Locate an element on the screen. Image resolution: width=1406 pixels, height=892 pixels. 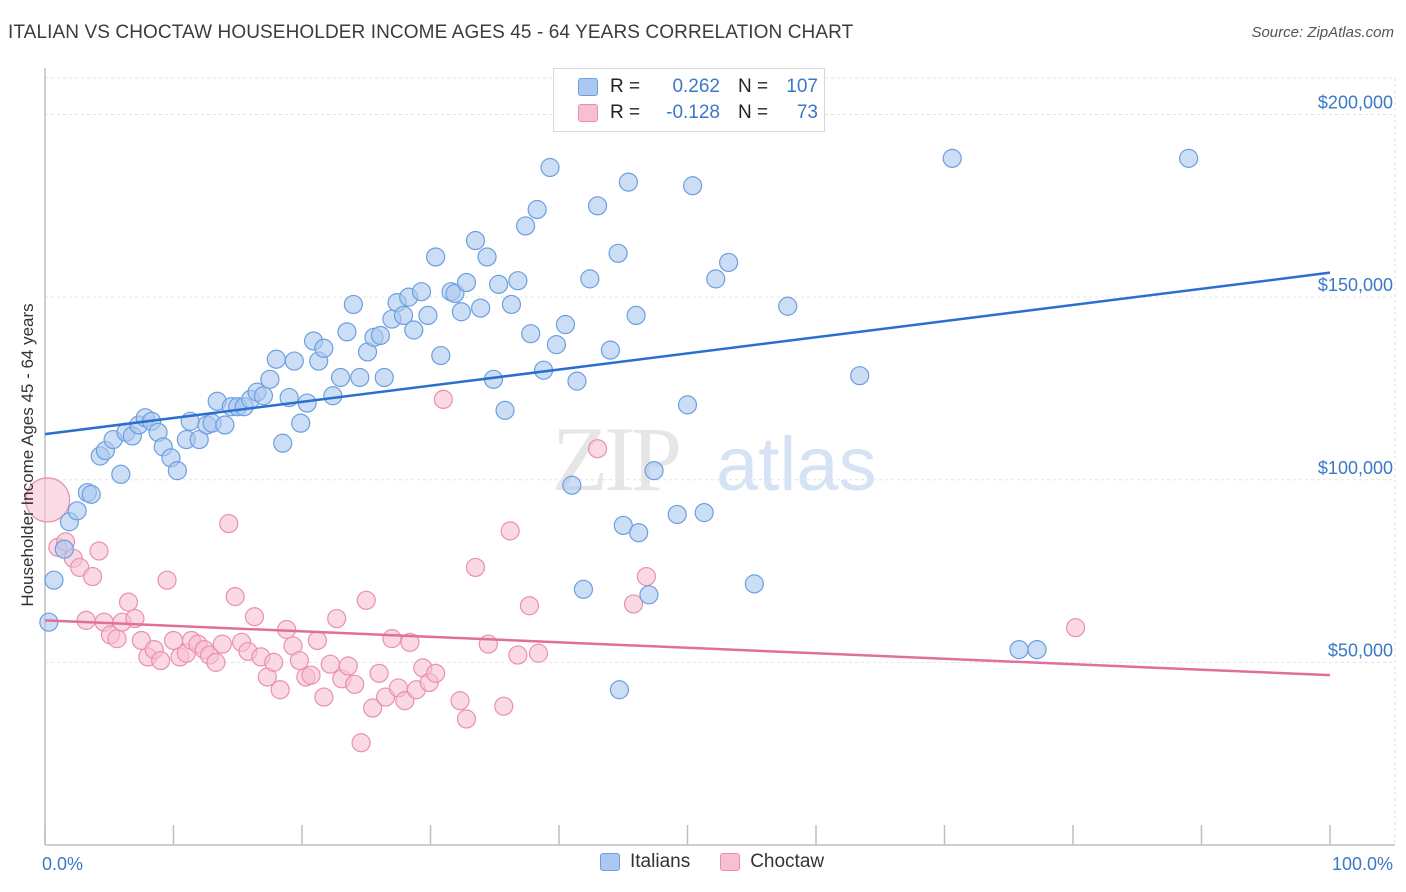
watermark-atlas: atlas is located at coordinates (796, 464).